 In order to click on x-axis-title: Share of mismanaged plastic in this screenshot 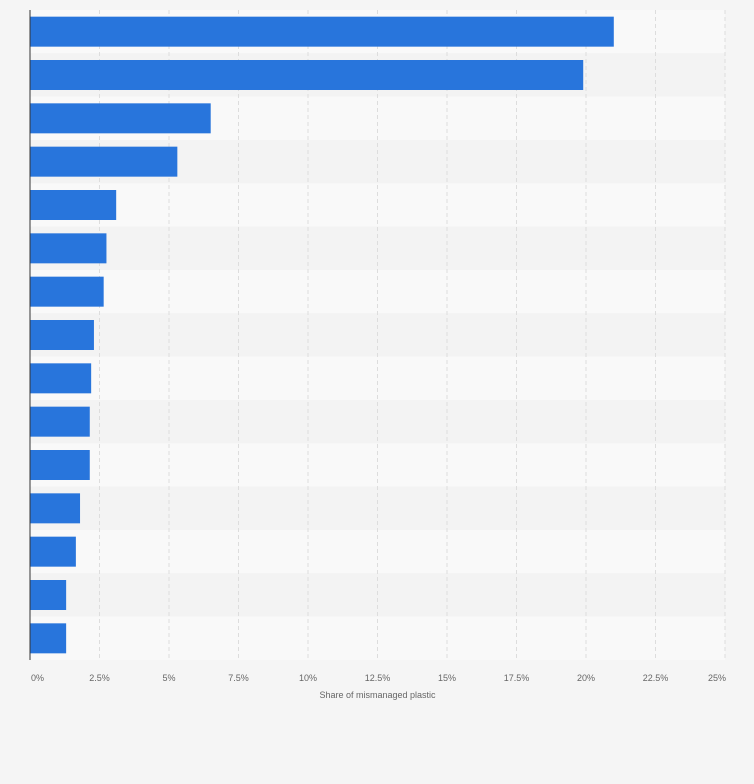, I will do `click(377, 695)`.